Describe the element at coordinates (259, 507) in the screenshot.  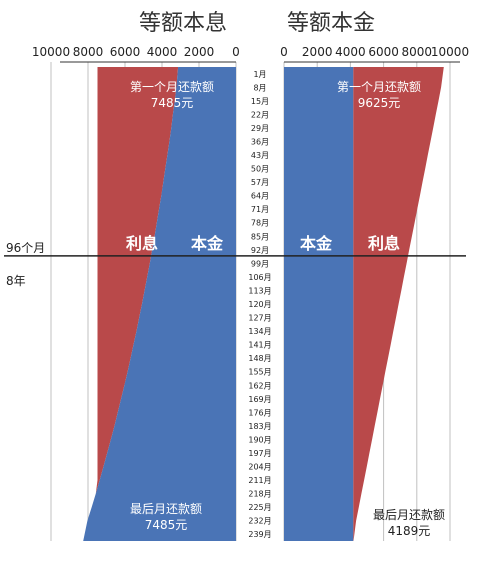
I see `month-label: 225月` at that location.